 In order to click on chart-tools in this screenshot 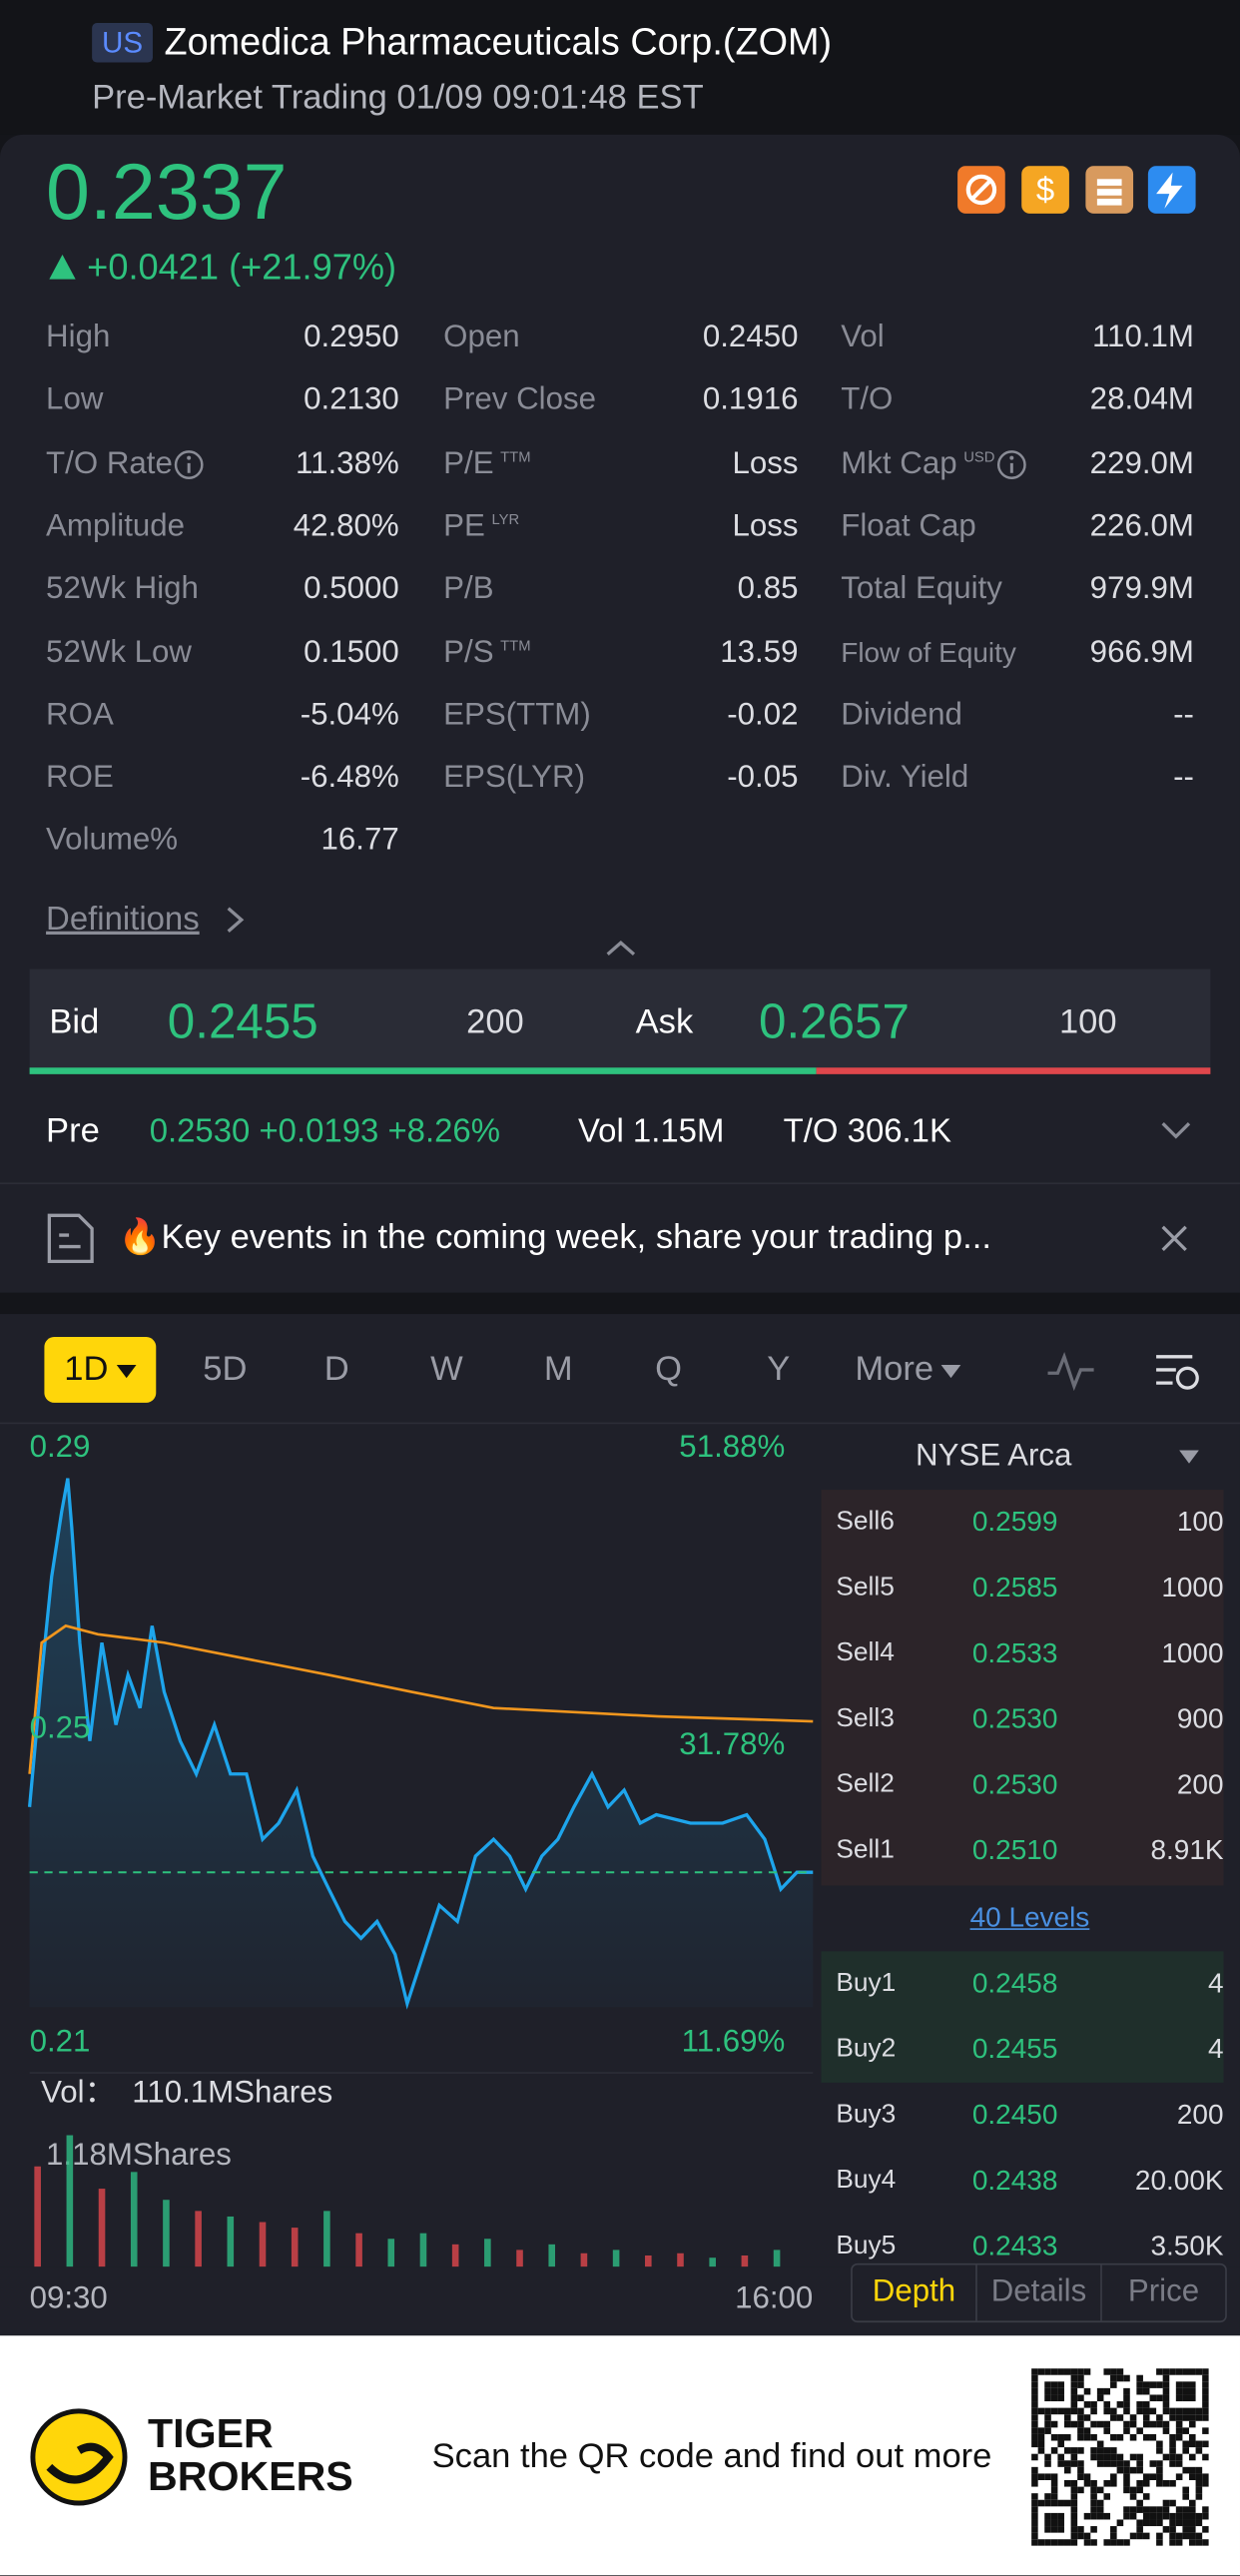, I will do `click(1126, 1371)`.